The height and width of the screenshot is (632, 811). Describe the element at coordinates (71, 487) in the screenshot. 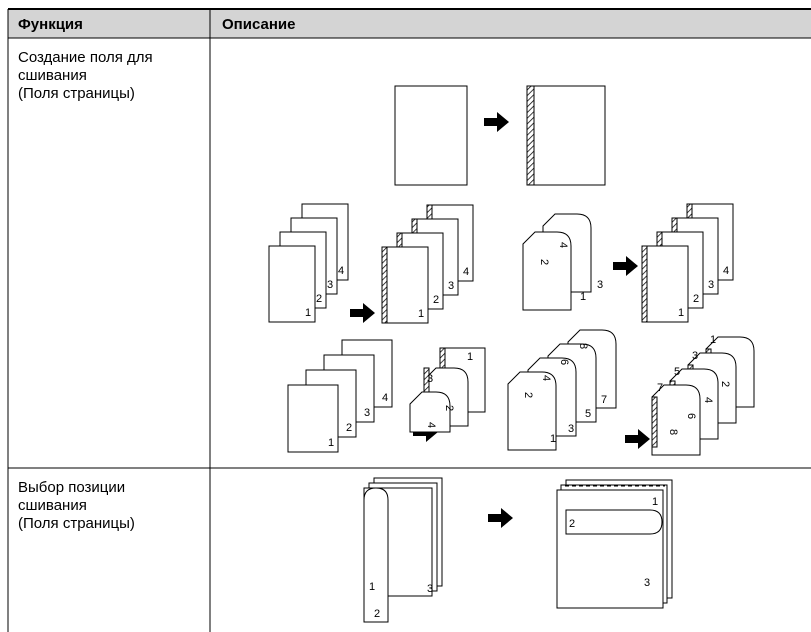

I see `function-text: Выбор позиции` at that location.